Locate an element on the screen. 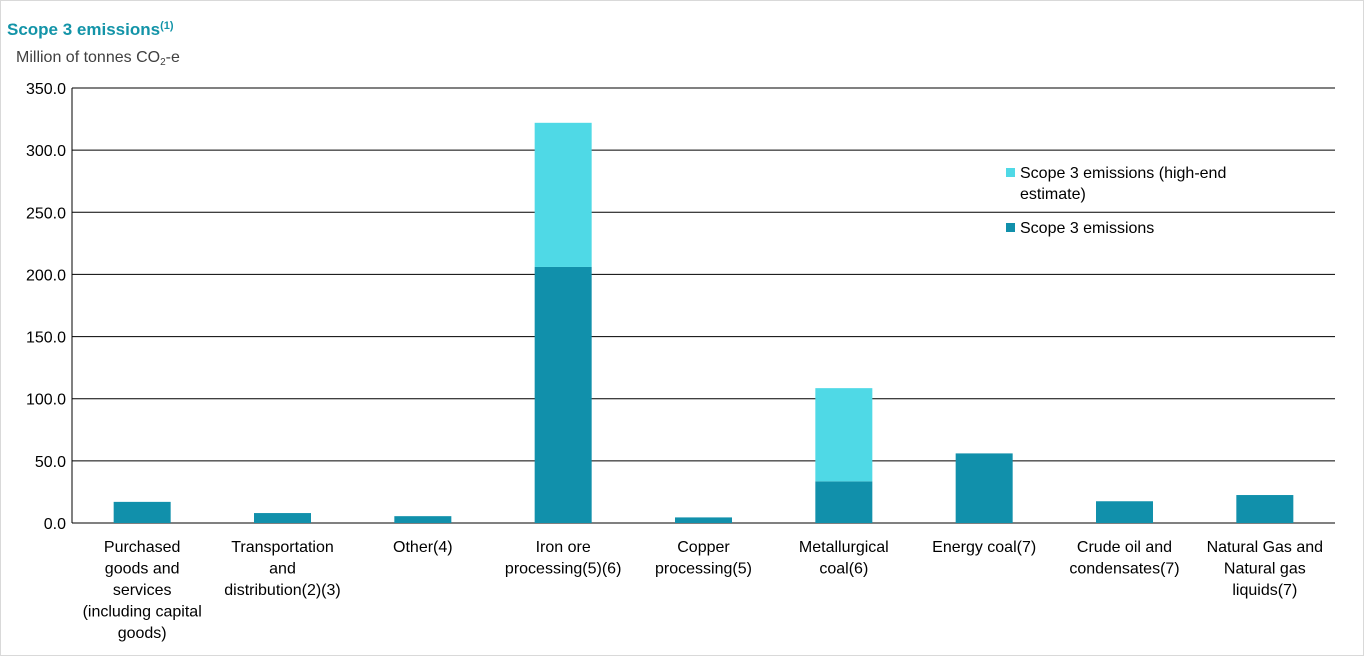 The width and height of the screenshot is (1364, 656). y-tick-label: 150.0 is located at coordinates (46, 338).